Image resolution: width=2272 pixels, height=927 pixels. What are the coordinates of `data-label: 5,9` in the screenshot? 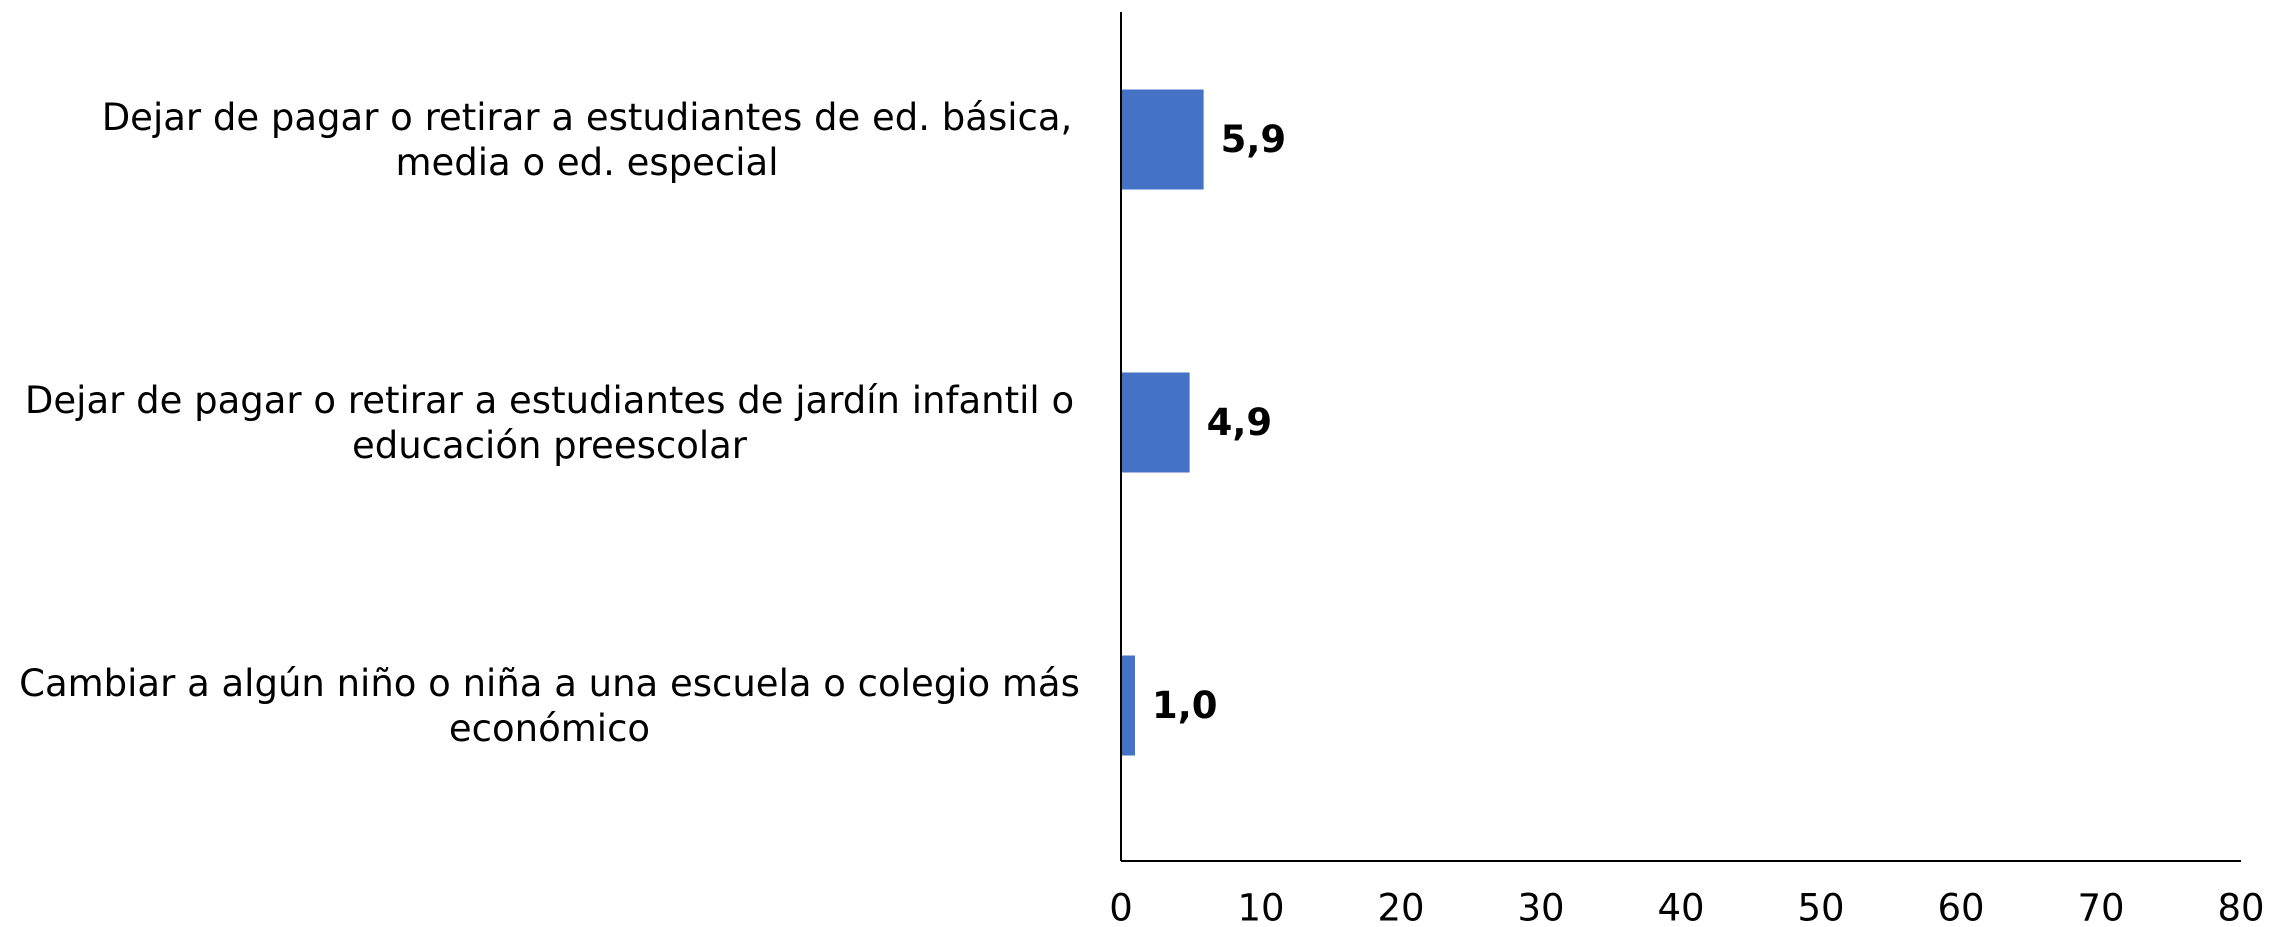 It's located at (1254, 139).